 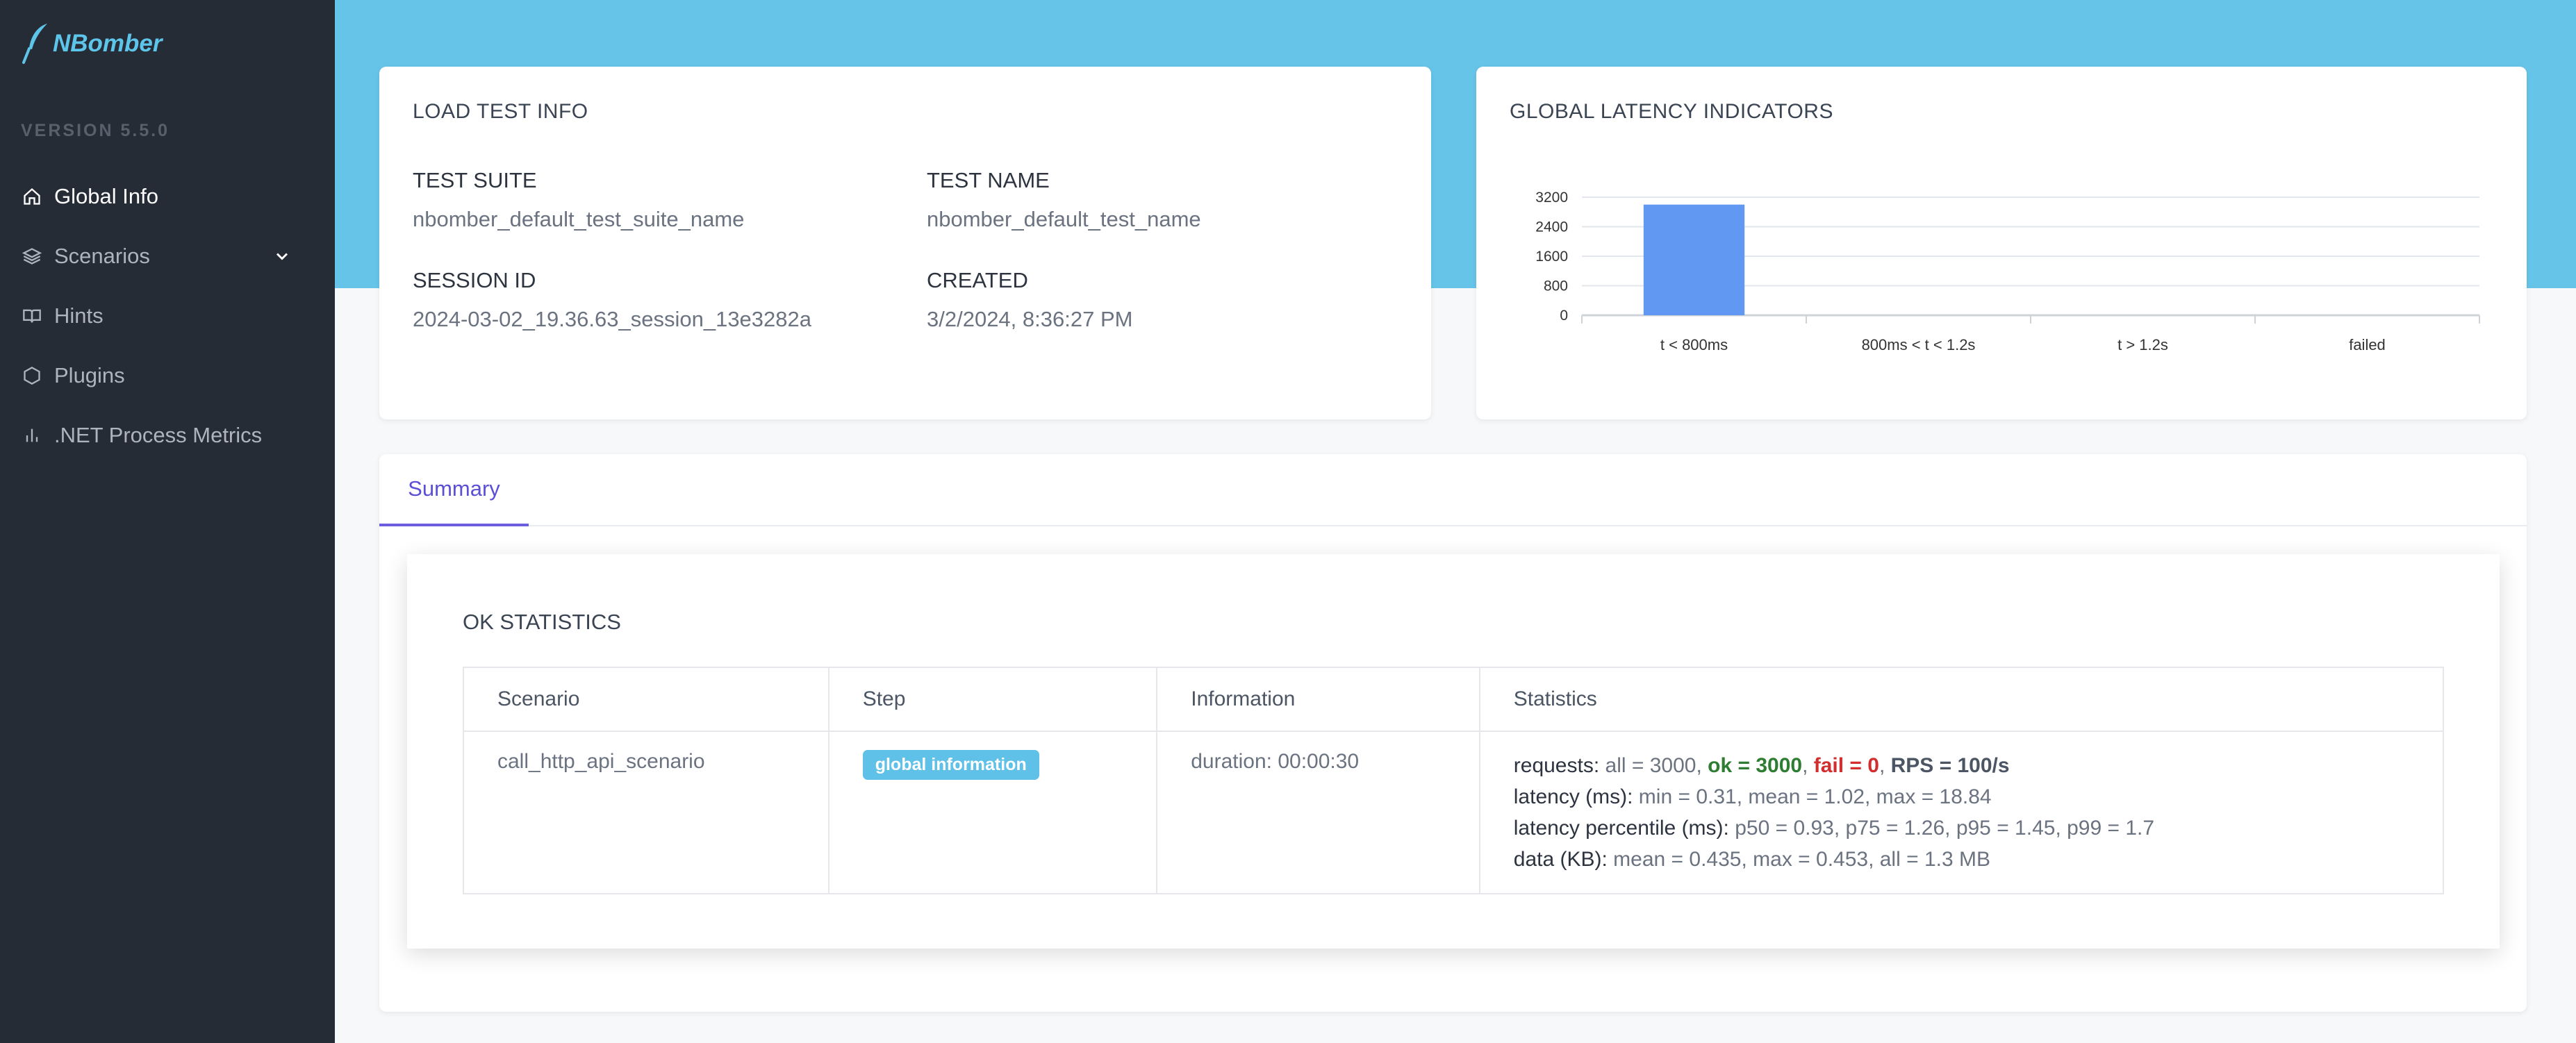 What do you see at coordinates (1551, 198) in the screenshot?
I see `y-tick-label: 3200` at bounding box center [1551, 198].